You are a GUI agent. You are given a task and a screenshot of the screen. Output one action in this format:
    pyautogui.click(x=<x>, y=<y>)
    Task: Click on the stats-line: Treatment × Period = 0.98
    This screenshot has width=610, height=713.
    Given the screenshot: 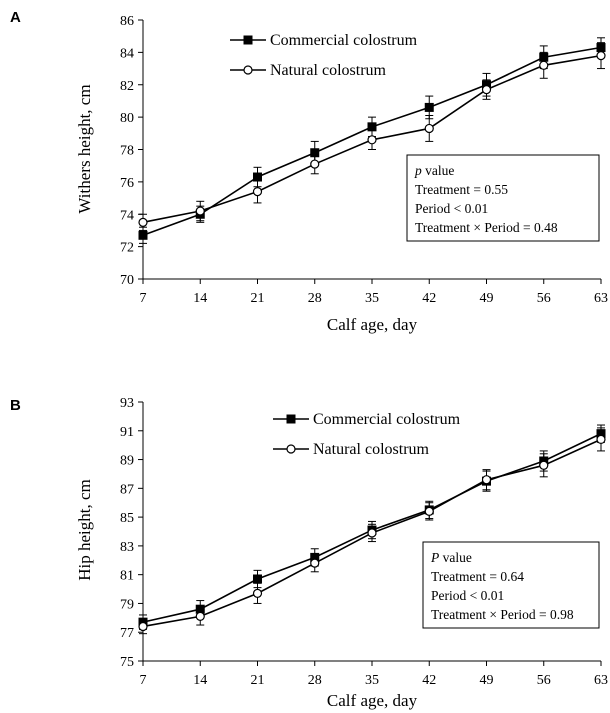 What is the action you would take?
    pyautogui.click(x=502, y=614)
    